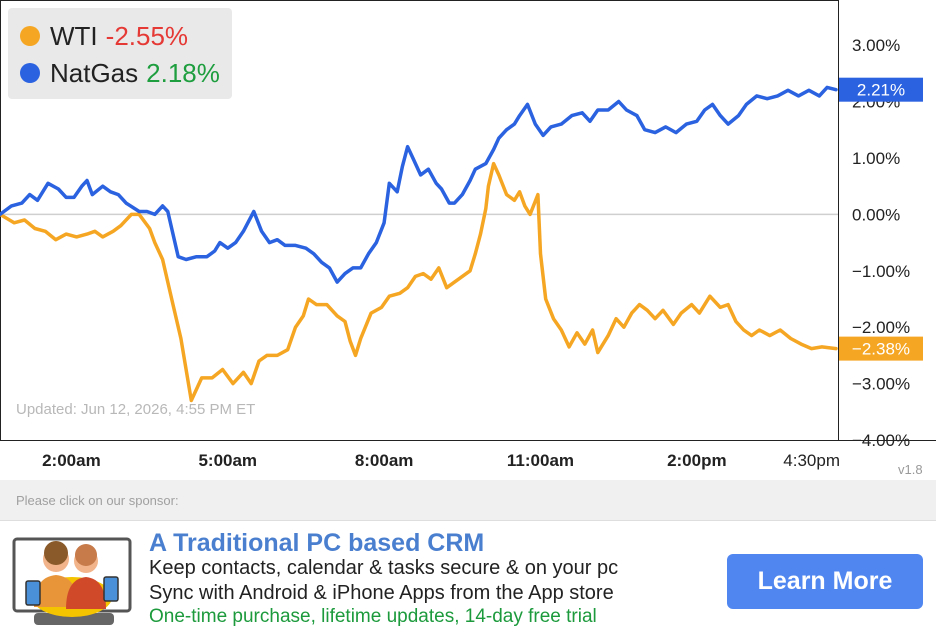 The image size is (936, 641). What do you see at coordinates (881, 271) in the screenshot?
I see `y-tick-label: −1.00%` at bounding box center [881, 271].